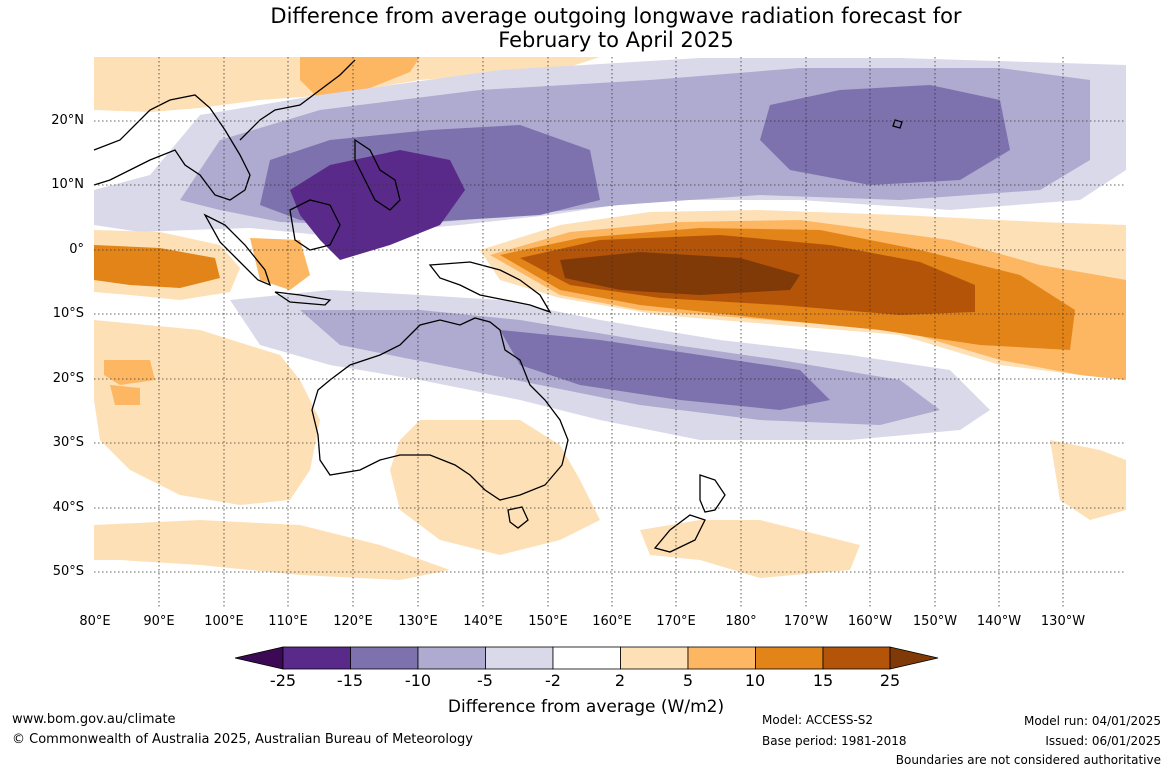 The image size is (1173, 770). What do you see at coordinates (688, 680) in the screenshot?
I see `colorbar-label: 5` at bounding box center [688, 680].